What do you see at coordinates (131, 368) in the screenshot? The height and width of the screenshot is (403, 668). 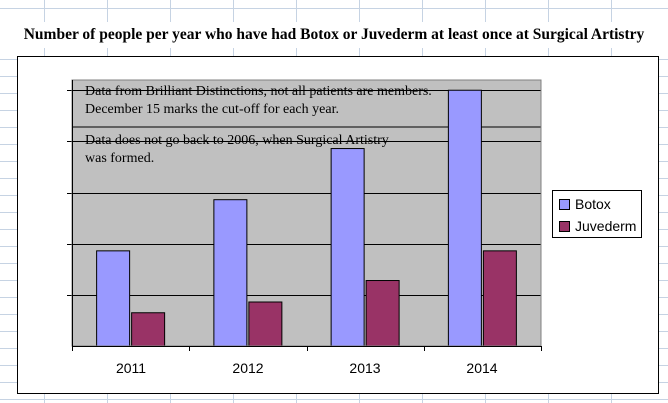 I see `x-tick-label: 2011` at bounding box center [131, 368].